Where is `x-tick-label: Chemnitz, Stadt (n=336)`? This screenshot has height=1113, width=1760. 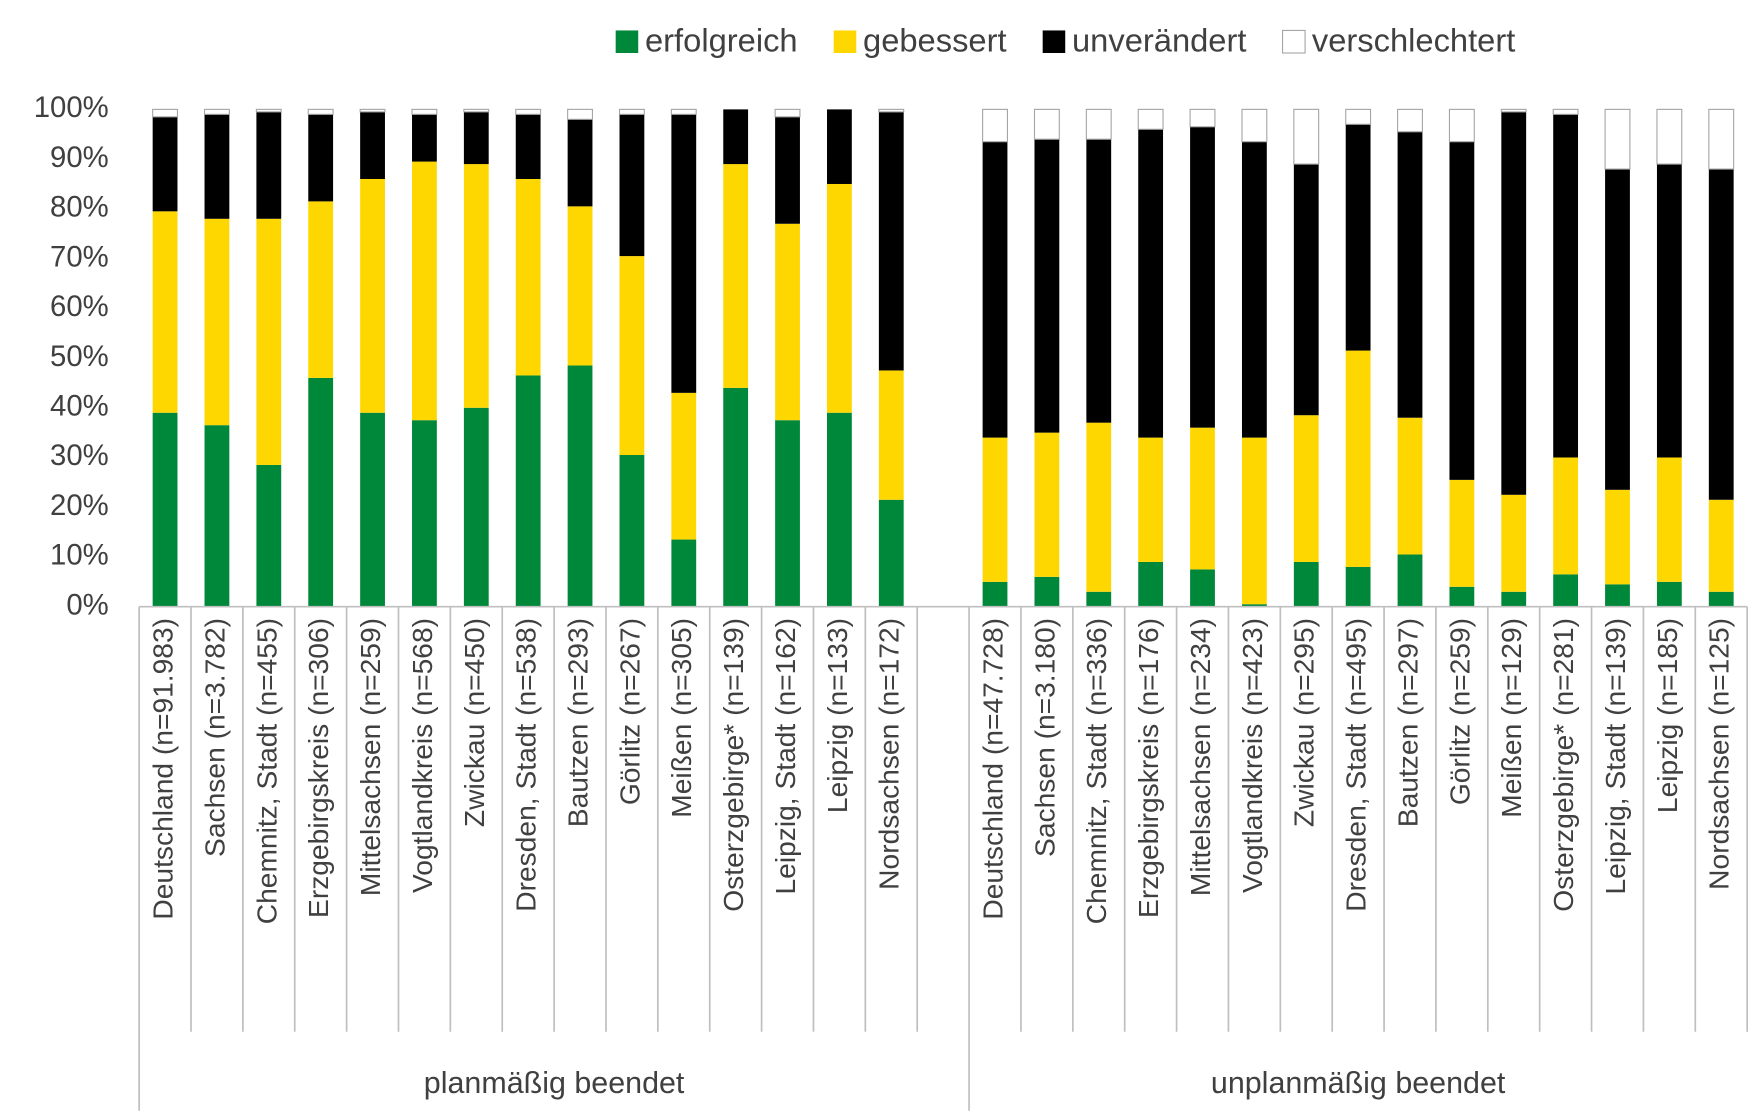 x-tick-label: Chemnitz, Stadt (n=336) is located at coordinates (1096, 771).